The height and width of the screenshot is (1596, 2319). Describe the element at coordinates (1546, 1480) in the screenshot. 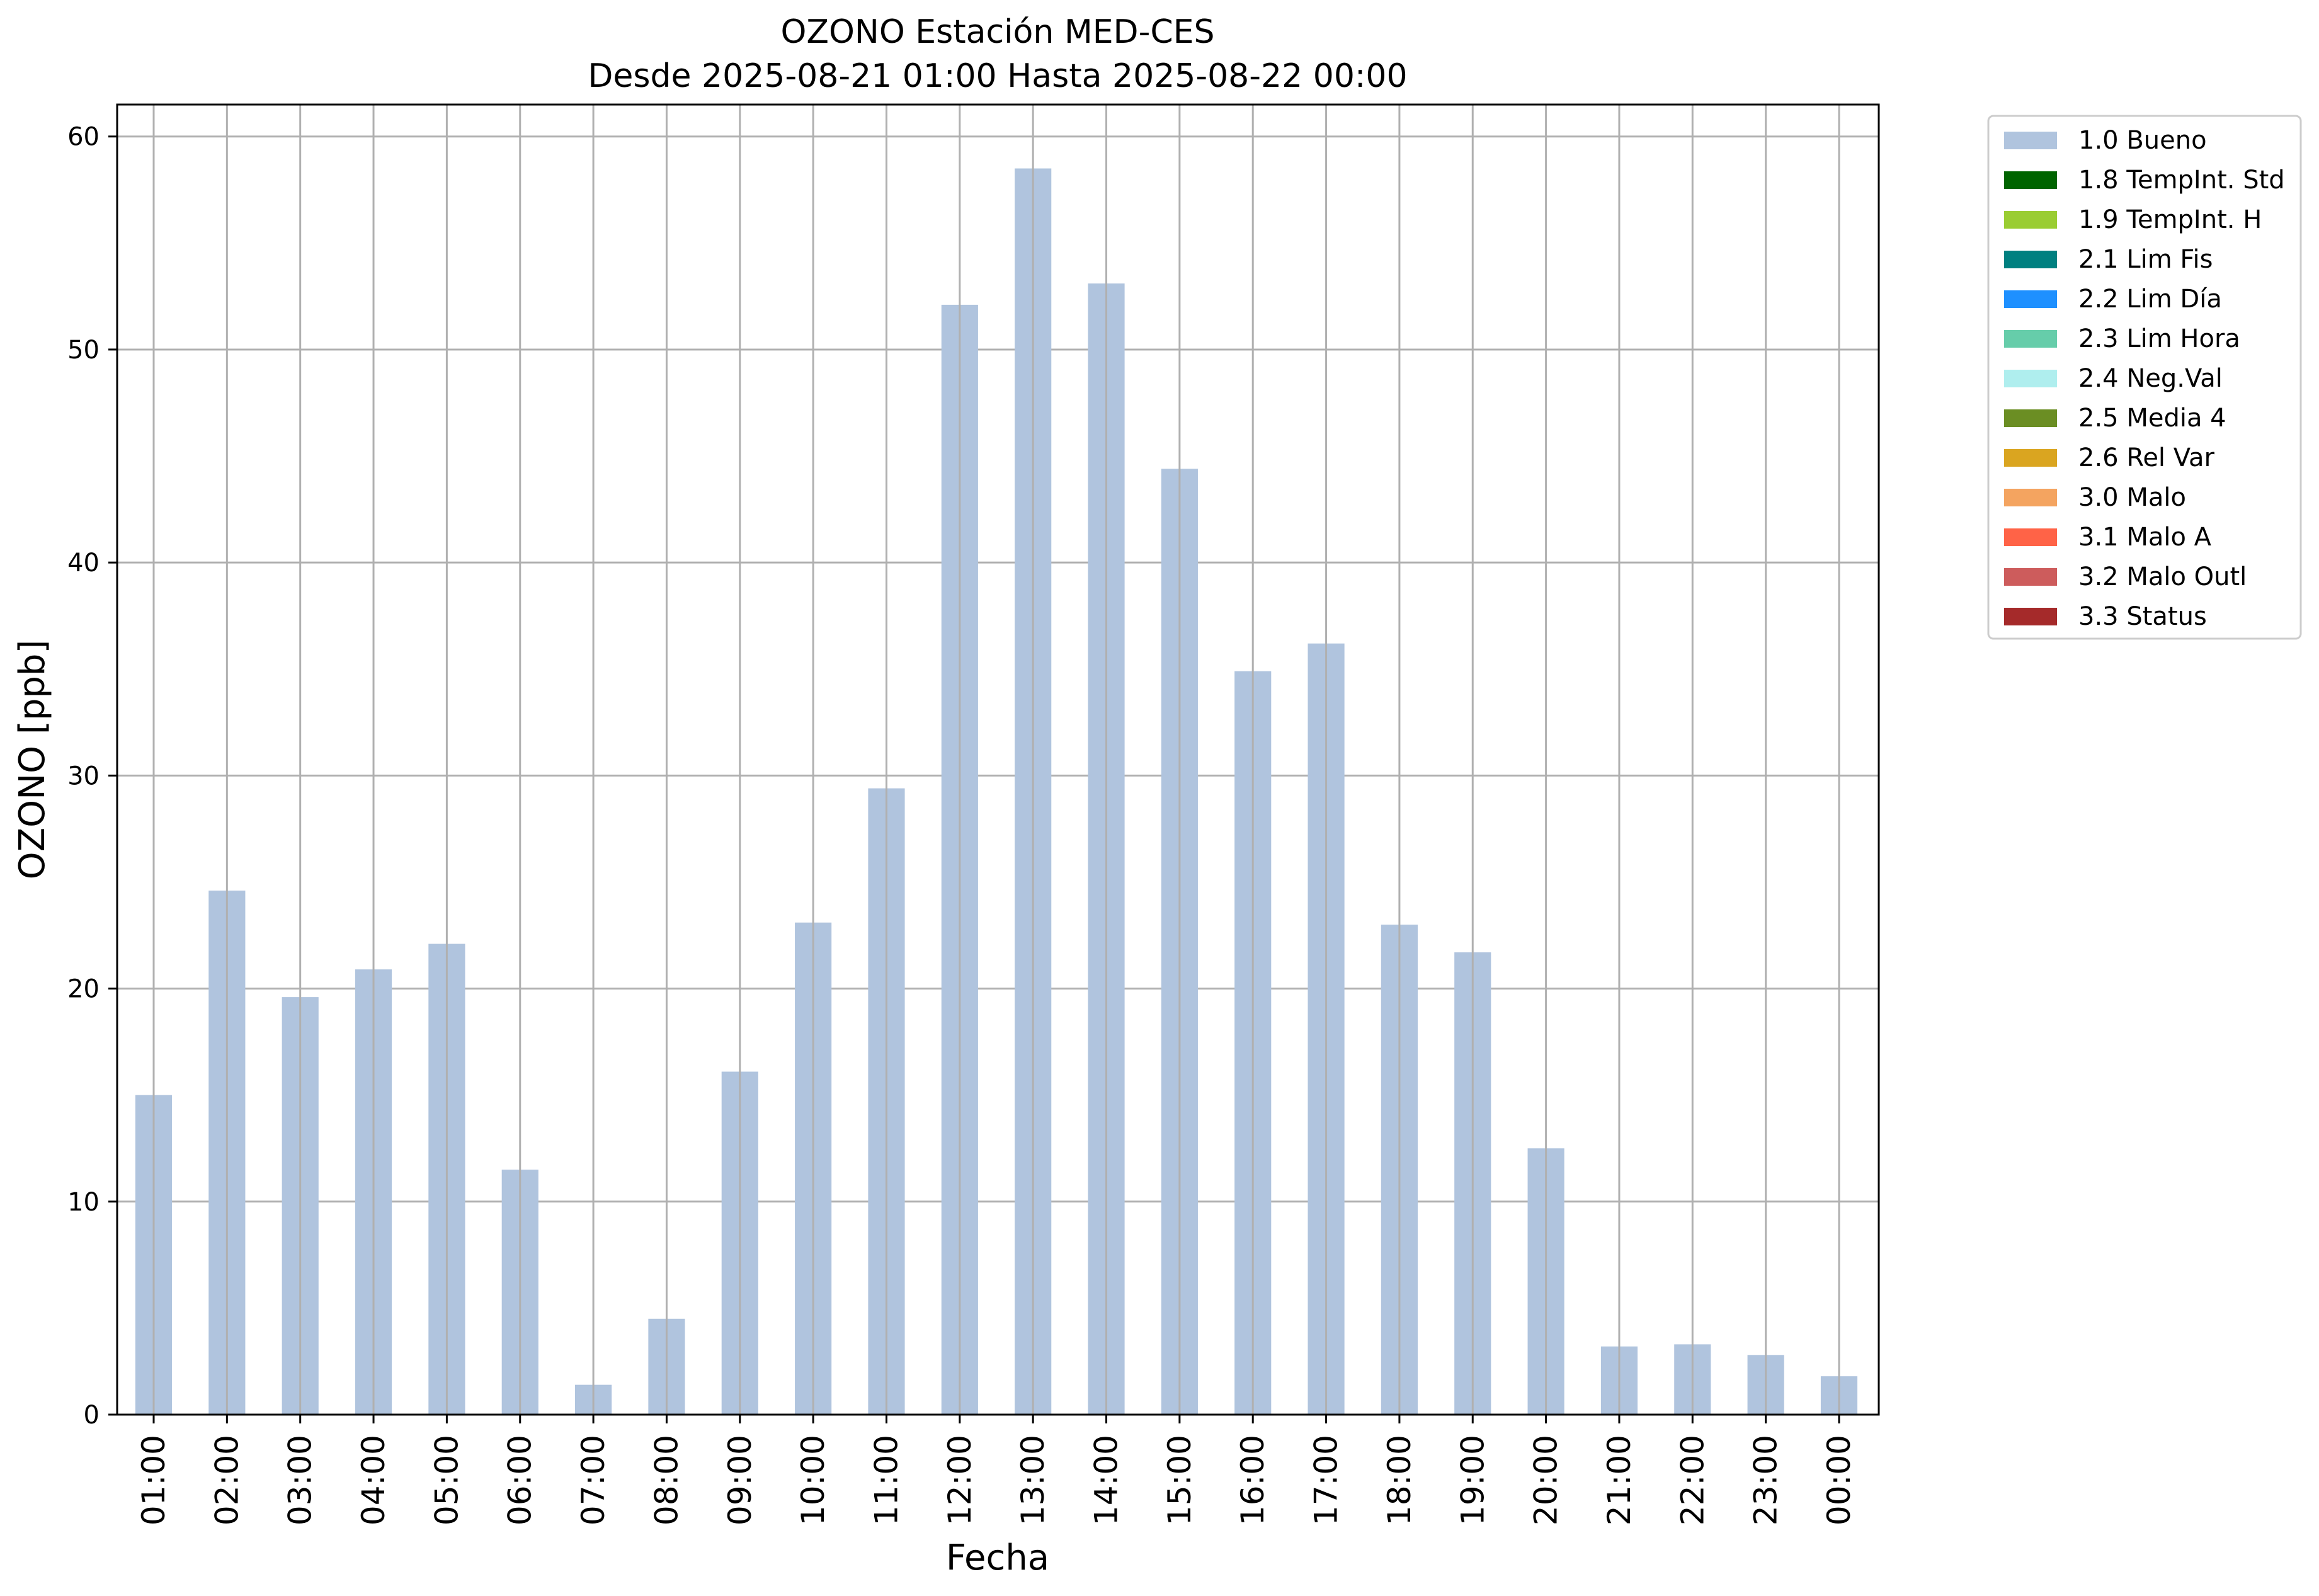

I see `x-tick-label: 20:00` at that location.